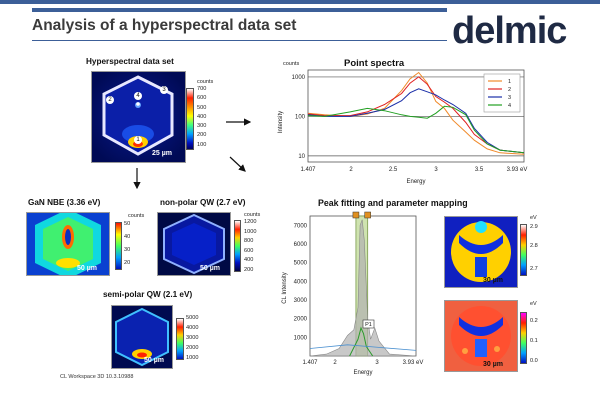 The height and width of the screenshot is (400, 600). Describe the element at coordinates (180, 339) in the screenshot. I see `semipolar-colorbar` at that location.